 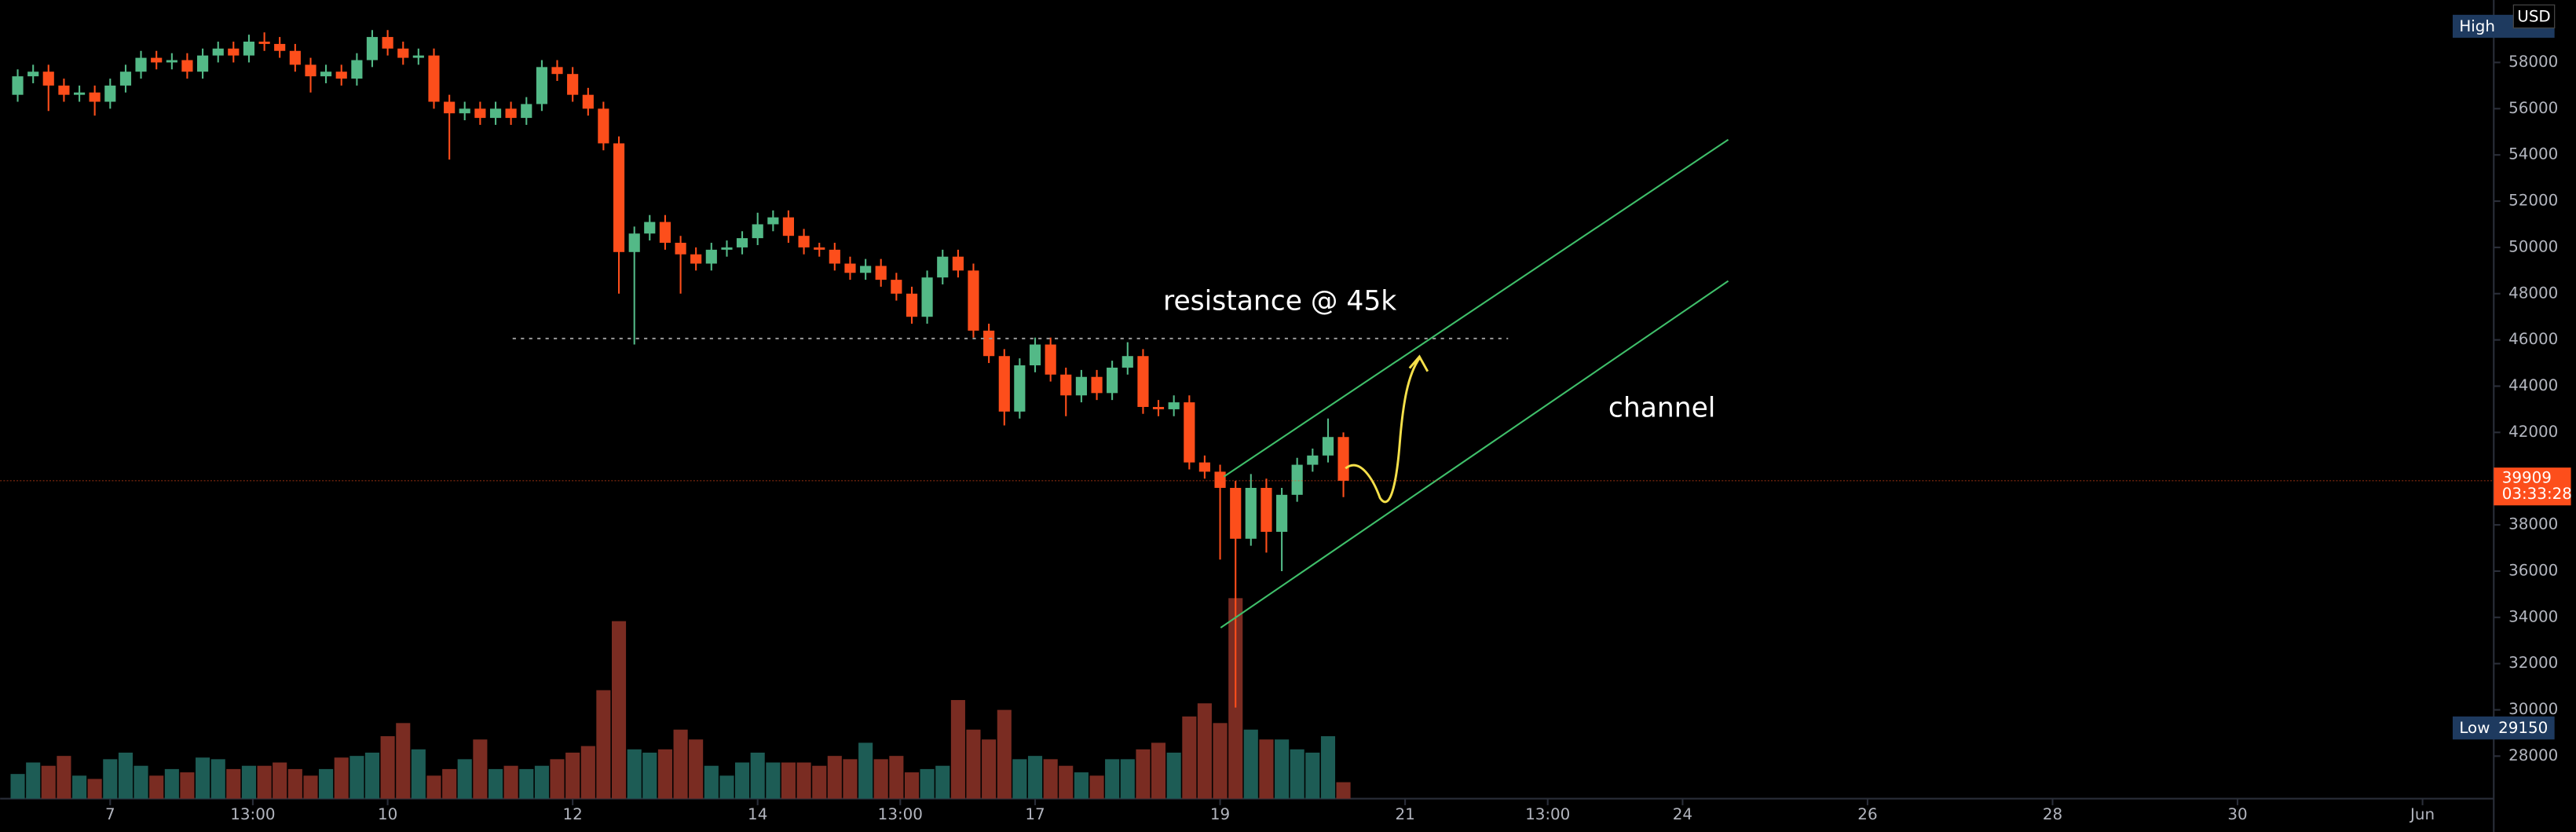 I want to click on channel-lower, so click(x=1475, y=454).